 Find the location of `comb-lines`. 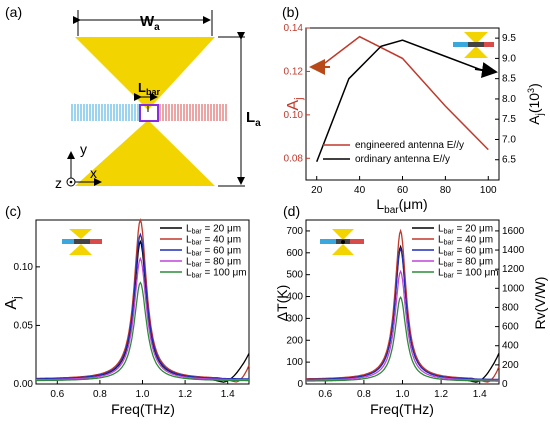

comb-lines is located at coordinates (149, 112).